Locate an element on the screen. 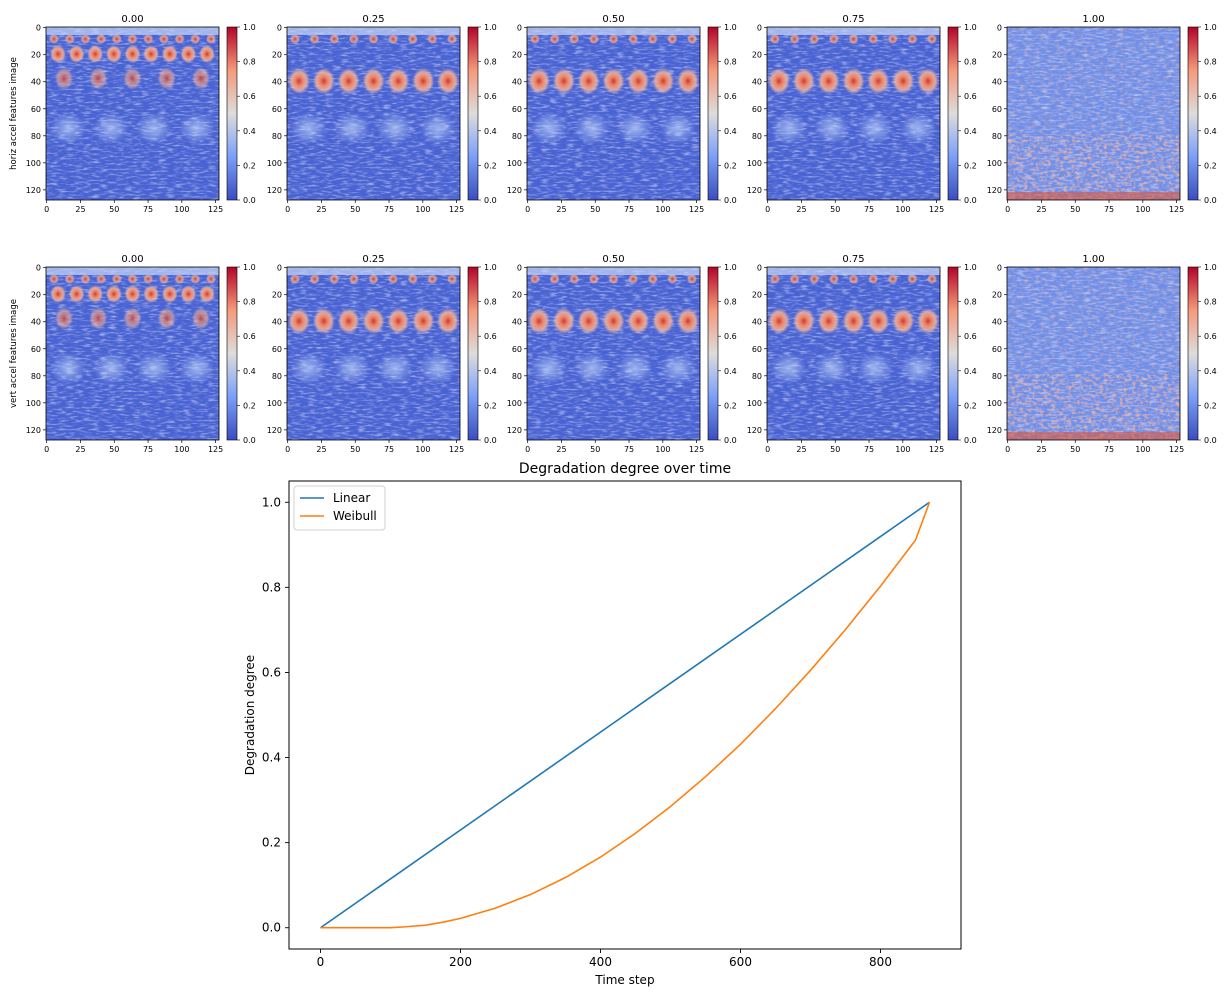 The width and height of the screenshot is (1228, 993). x-tick-label: 600 is located at coordinates (740, 962).